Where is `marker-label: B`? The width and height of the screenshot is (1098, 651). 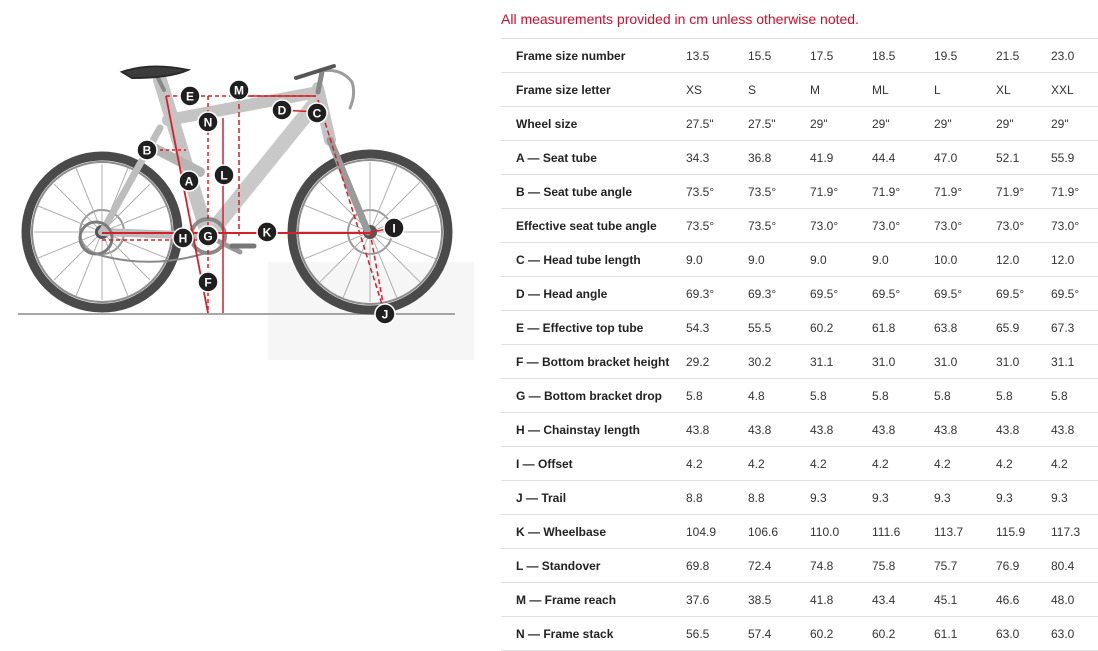 marker-label: B is located at coordinates (147, 151).